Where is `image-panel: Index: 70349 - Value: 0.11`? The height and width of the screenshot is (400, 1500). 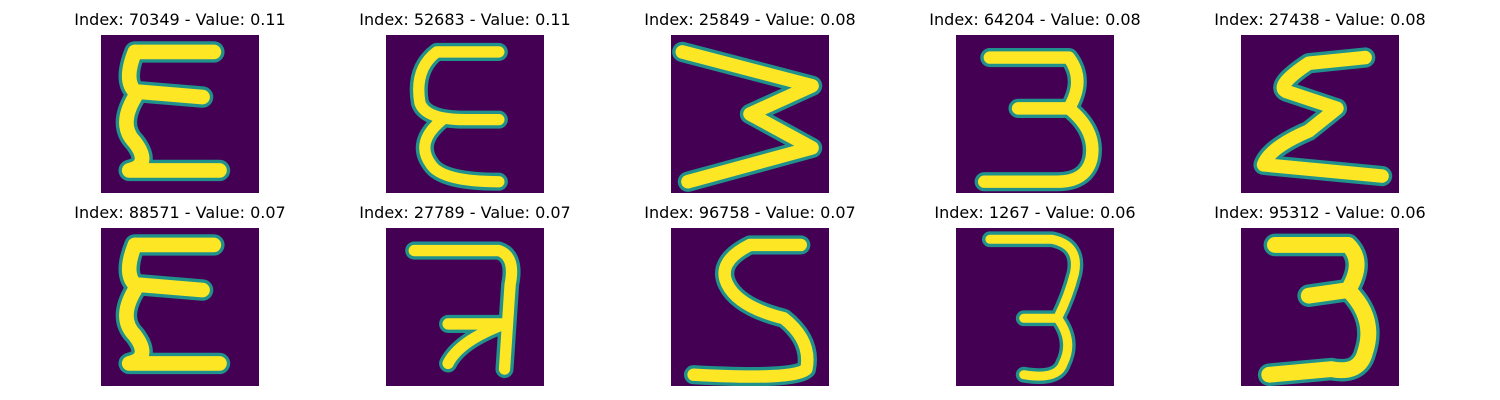
image-panel: Index: 70349 - Value: 0.11 is located at coordinates (180, 96).